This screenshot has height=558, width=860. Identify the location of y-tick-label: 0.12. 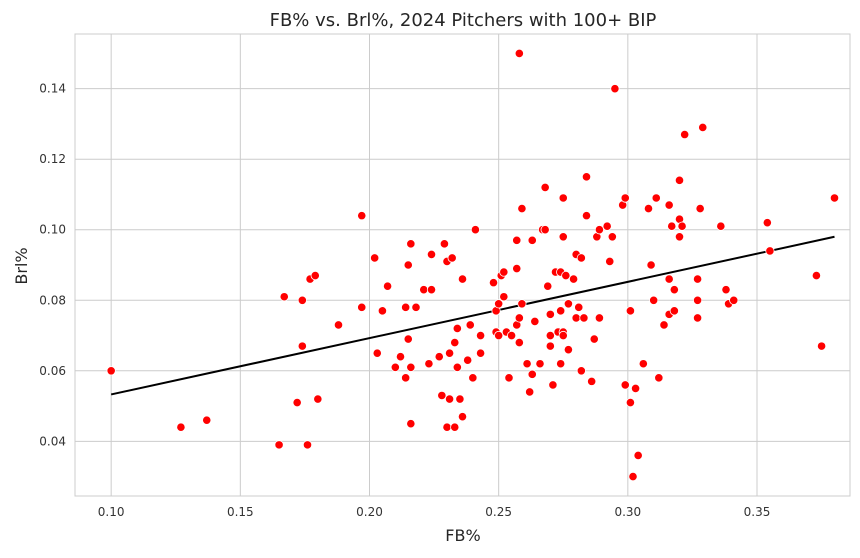
(52, 159).